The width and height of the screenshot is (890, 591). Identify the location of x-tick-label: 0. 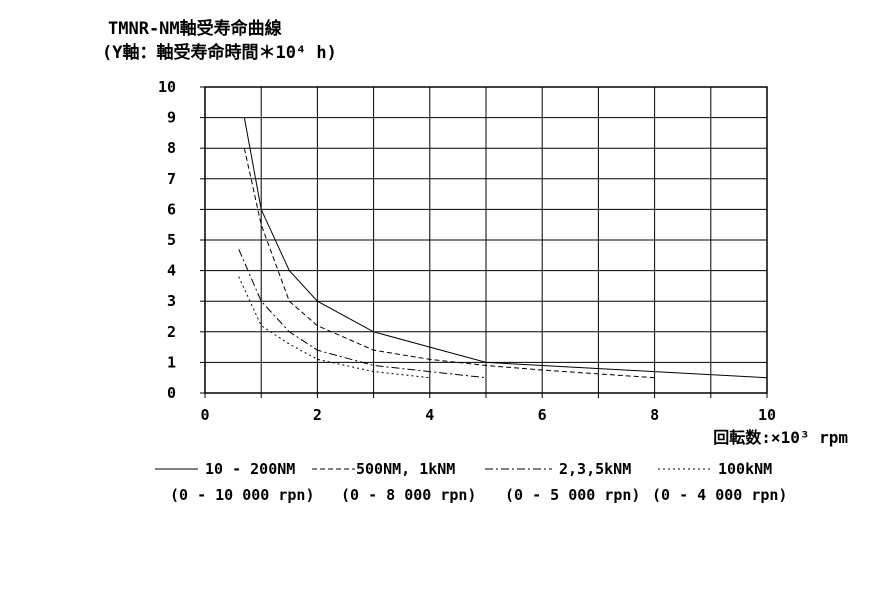
(204, 415).